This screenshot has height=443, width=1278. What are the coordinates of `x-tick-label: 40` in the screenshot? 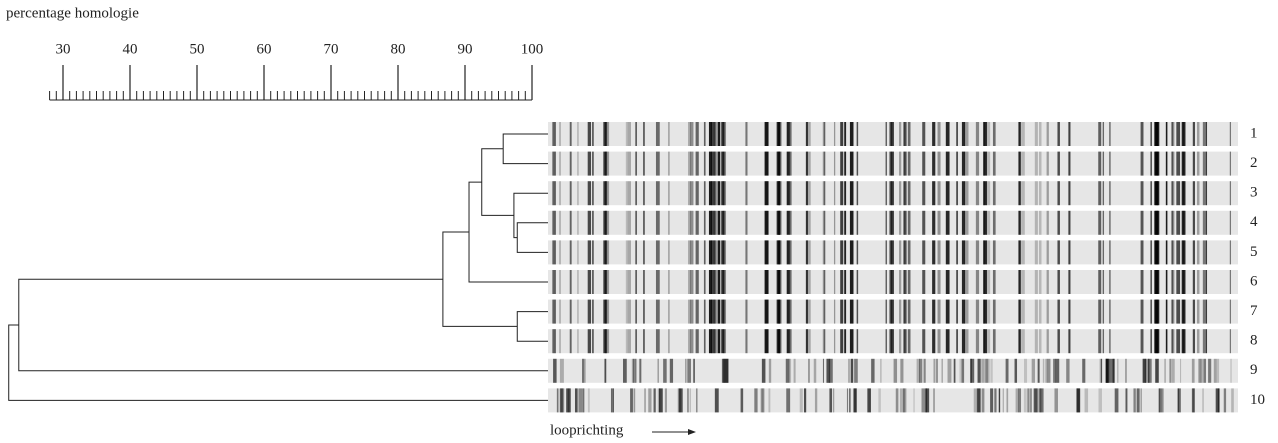 It's located at (130, 49).